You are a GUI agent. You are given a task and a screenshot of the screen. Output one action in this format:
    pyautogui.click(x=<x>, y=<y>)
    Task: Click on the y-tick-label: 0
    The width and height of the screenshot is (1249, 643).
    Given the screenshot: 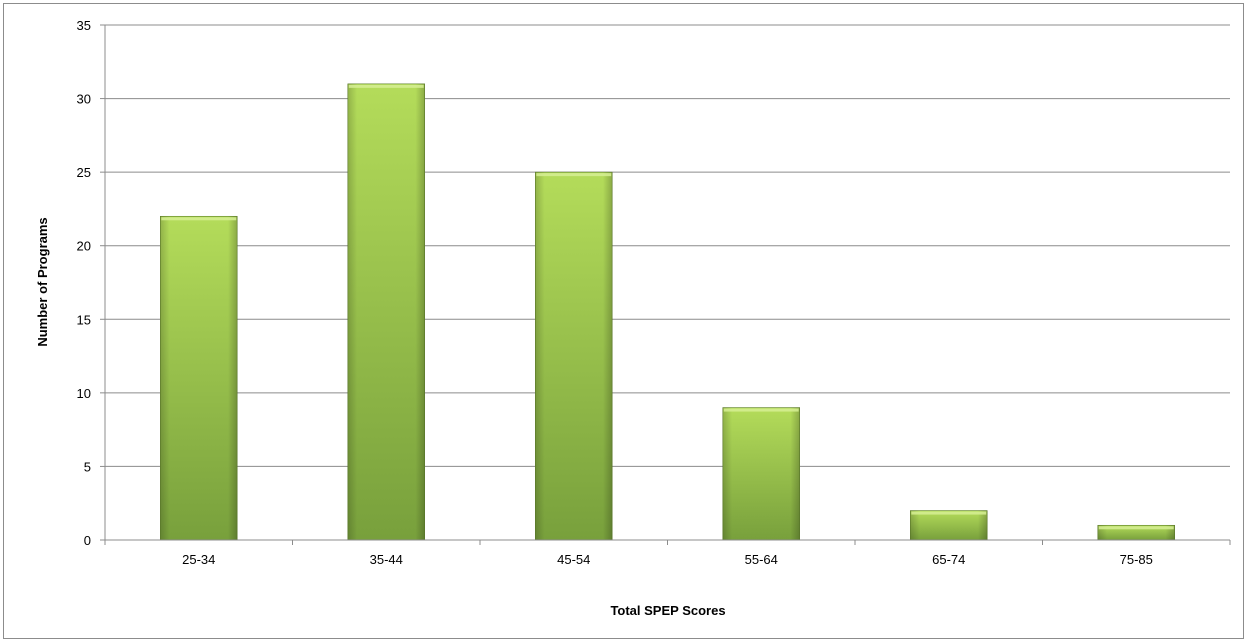 What is the action you would take?
    pyautogui.click(x=87, y=540)
    